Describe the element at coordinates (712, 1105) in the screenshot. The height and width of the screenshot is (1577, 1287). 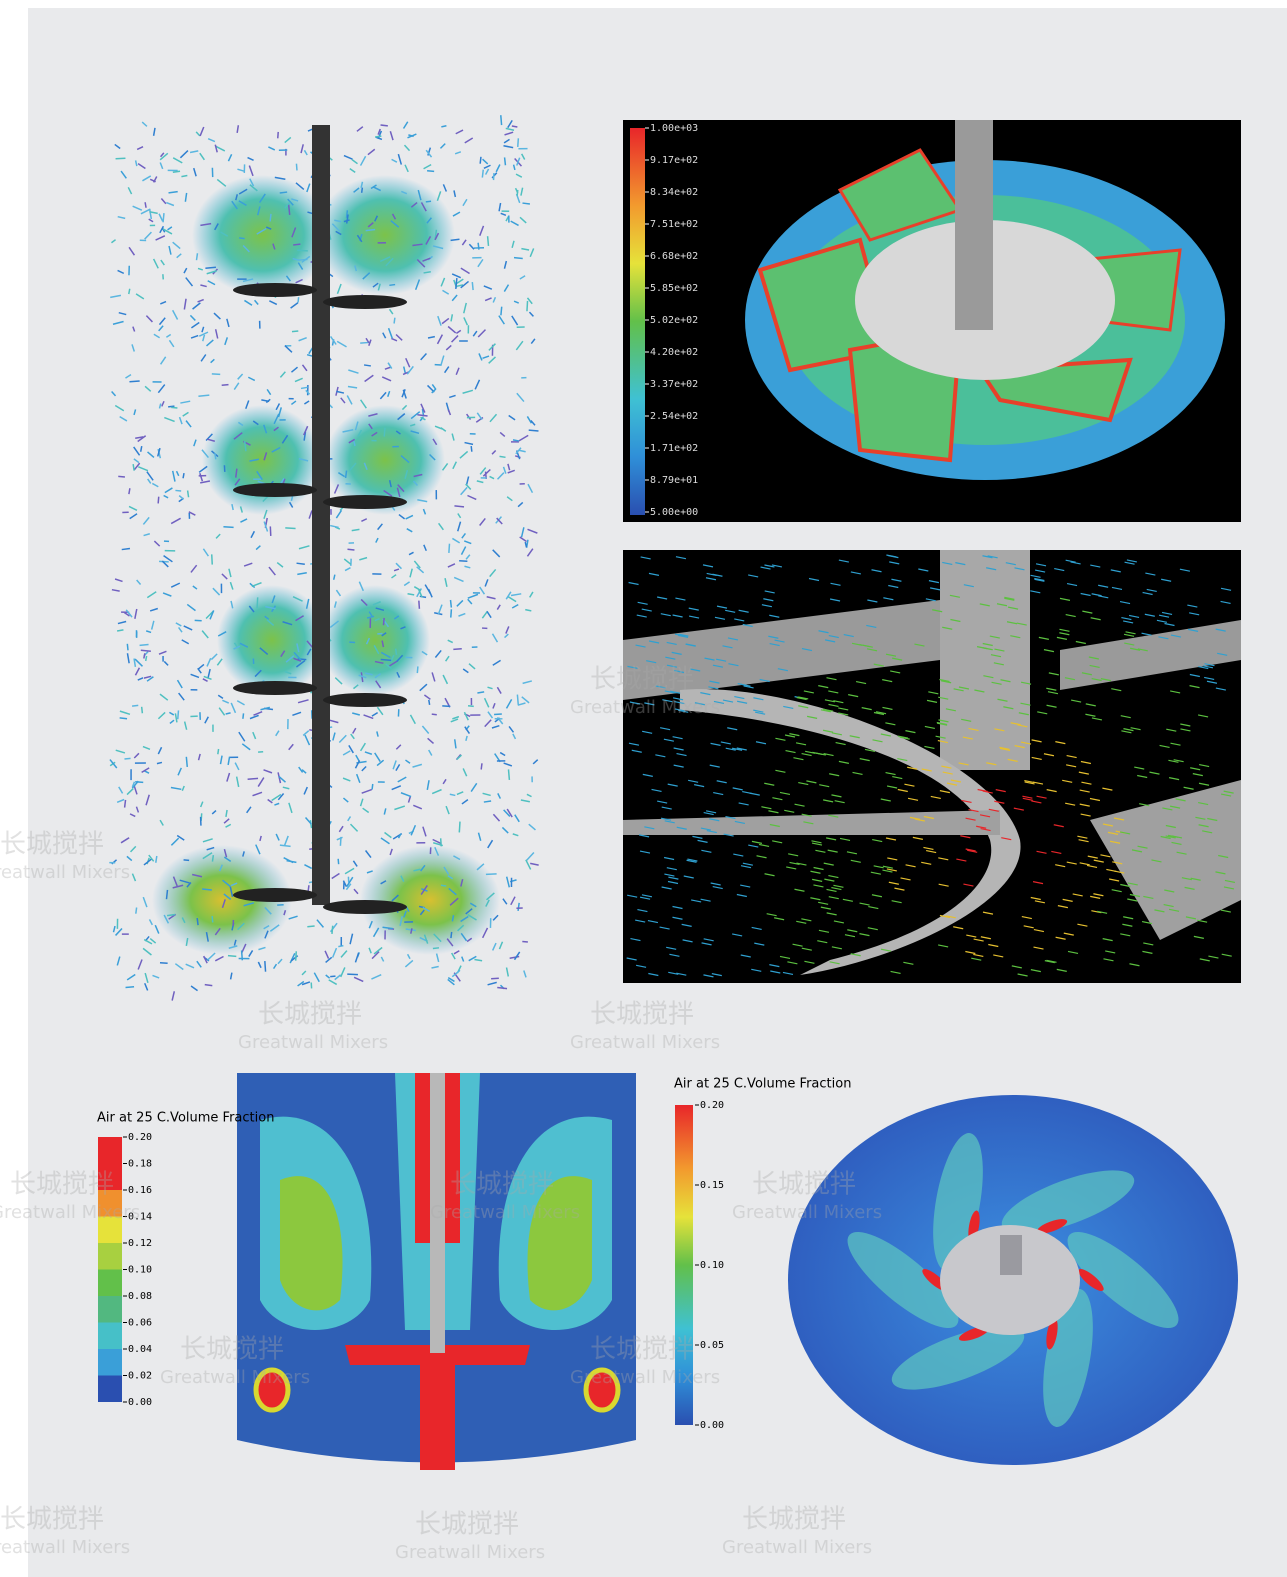
I see `colorbar-label: 0.20` at that location.